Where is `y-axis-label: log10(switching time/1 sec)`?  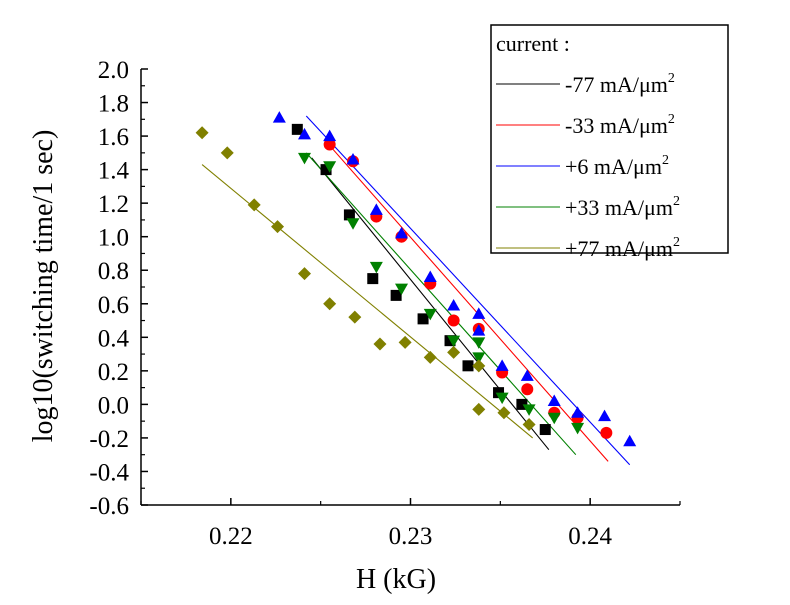 y-axis-label: log10(switching time/1 sec) is located at coordinates (43, 286).